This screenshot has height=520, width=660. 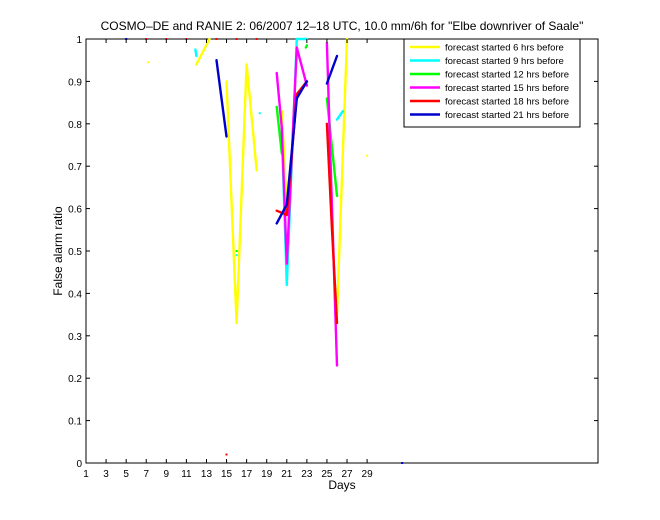 I want to click on y-tick-label-0.1: 0.1, so click(x=75, y=422).